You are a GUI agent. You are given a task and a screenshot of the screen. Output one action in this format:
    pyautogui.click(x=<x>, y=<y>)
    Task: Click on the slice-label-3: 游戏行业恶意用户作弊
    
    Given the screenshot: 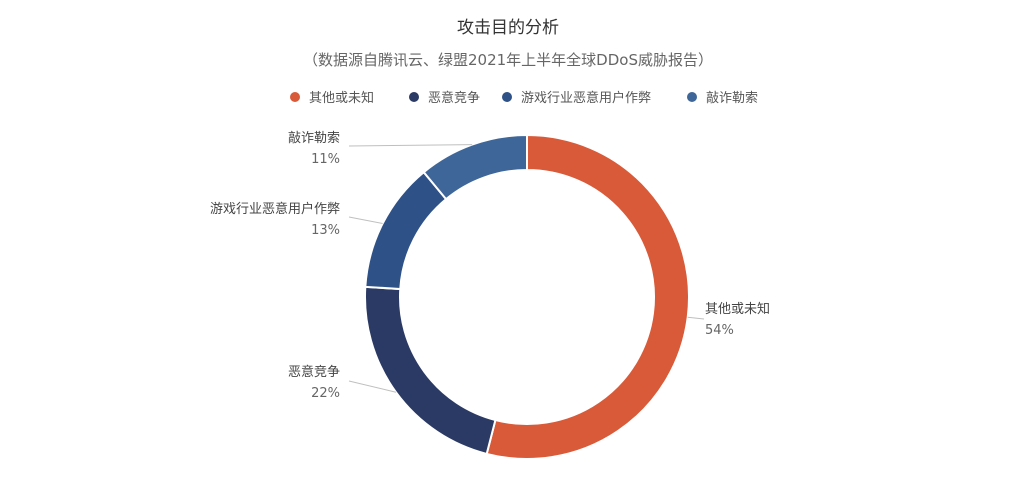 What is the action you would take?
    pyautogui.click(x=275, y=209)
    